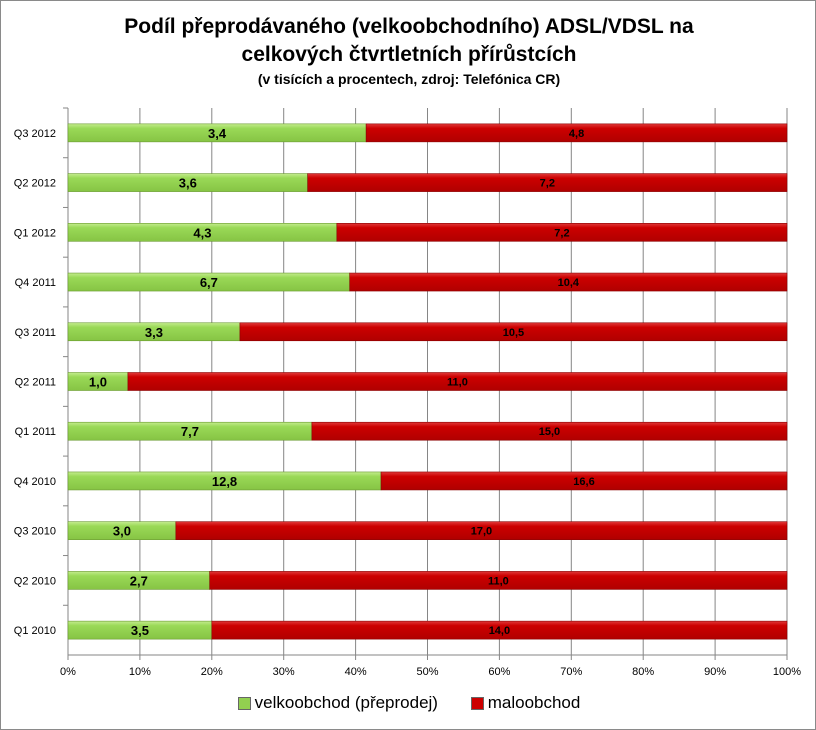 Image resolution: width=816 pixels, height=730 pixels. What do you see at coordinates (35, 184) in the screenshot?
I see `y-tick-label: Q2 2012` at bounding box center [35, 184].